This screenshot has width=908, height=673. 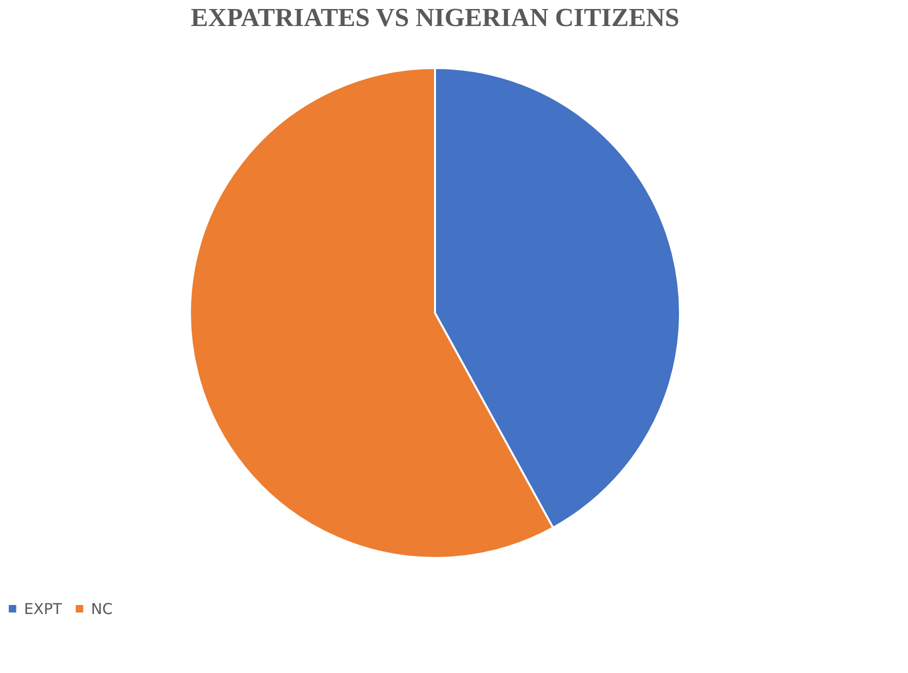 I want to click on legend-label: NC, so click(x=102, y=609).